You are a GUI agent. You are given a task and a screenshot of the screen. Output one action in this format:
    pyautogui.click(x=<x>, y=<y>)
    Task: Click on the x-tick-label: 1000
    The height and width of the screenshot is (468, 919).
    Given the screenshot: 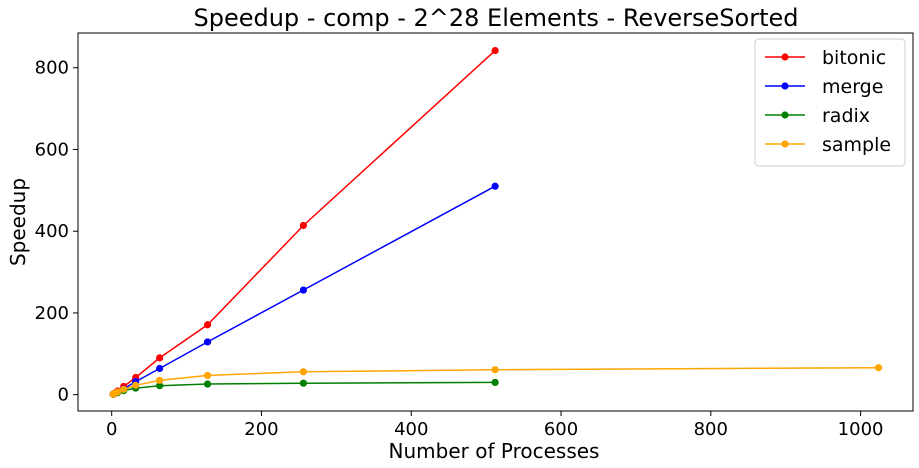 What is the action you would take?
    pyautogui.click(x=861, y=429)
    